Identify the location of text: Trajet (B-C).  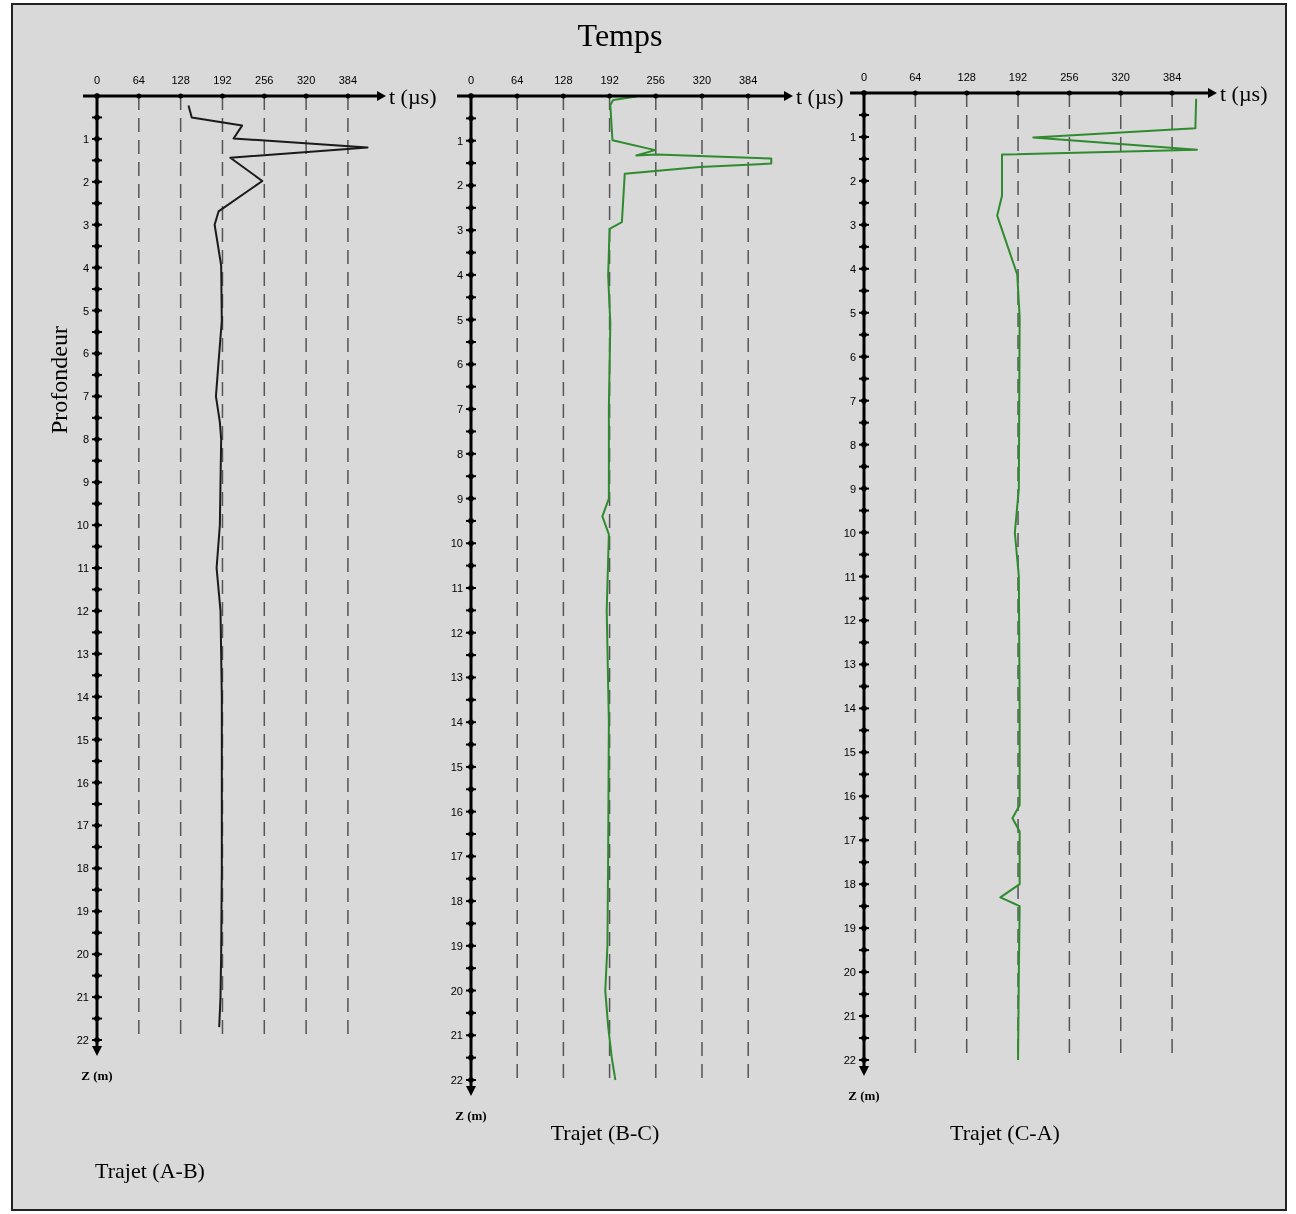
(605, 1132).